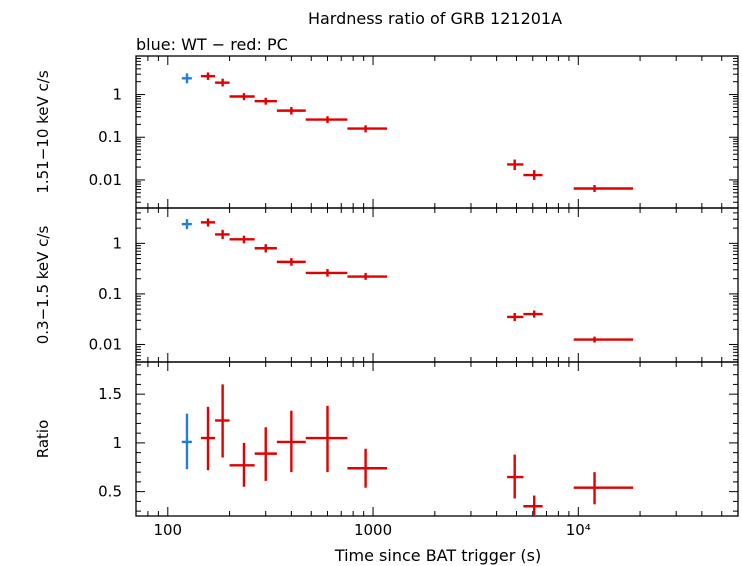  I want to click on x-axis-label: Time since BAT trigger (s), so click(437, 555).